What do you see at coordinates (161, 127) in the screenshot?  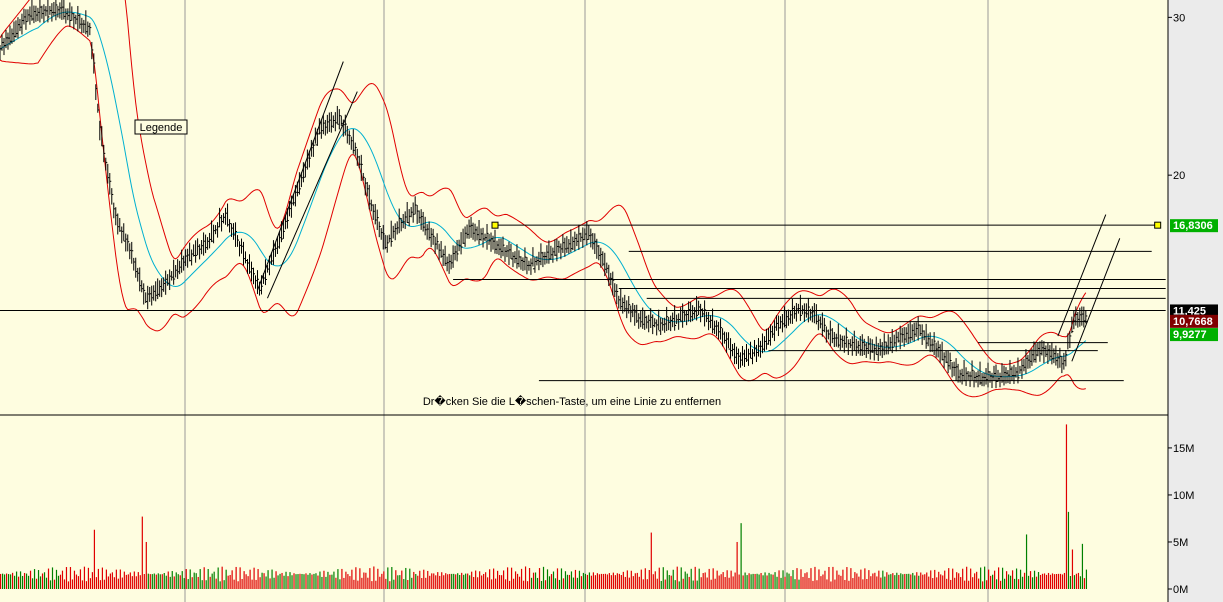 I see `legend-button: Legende` at bounding box center [161, 127].